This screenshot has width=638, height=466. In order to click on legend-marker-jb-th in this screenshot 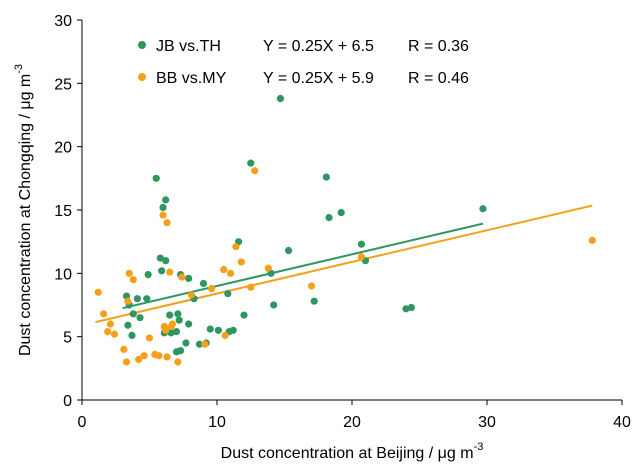, I will do `click(142, 45)`.